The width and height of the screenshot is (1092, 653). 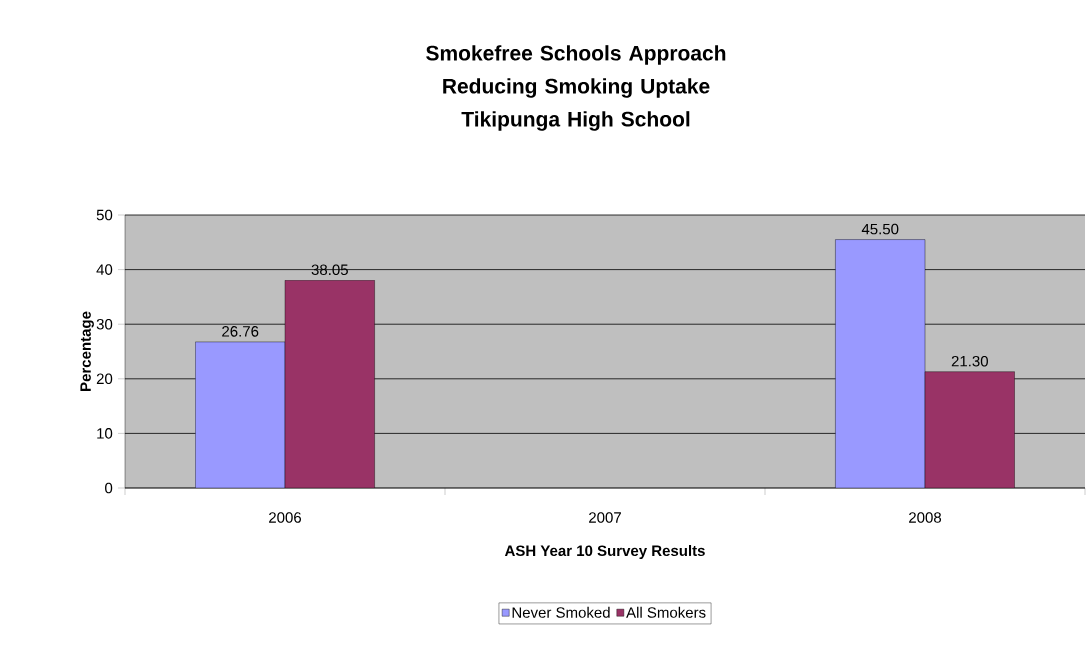 What do you see at coordinates (576, 55) in the screenshot?
I see `chart-title: Smokefree Schools Approach` at bounding box center [576, 55].